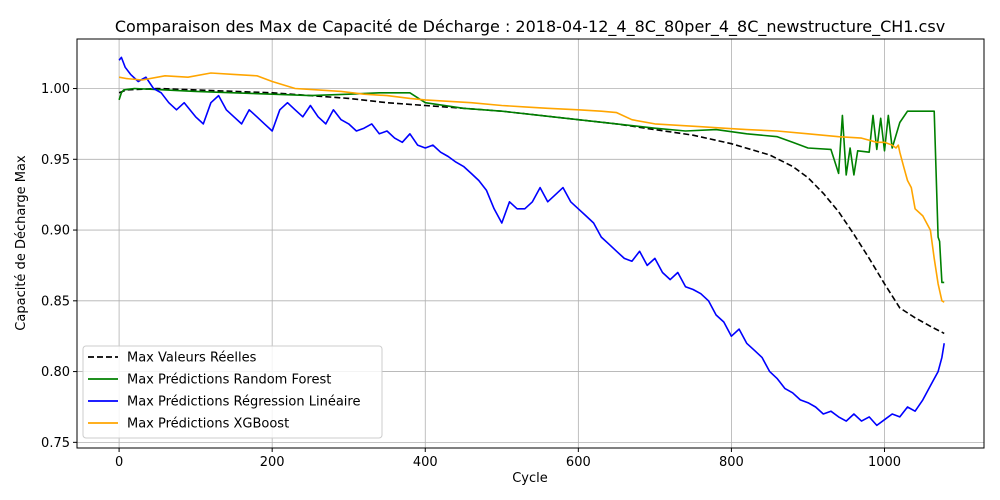  What do you see at coordinates (229, 380) in the screenshot?
I see `legend-label: Max Prédictions Random Forest` at bounding box center [229, 380].